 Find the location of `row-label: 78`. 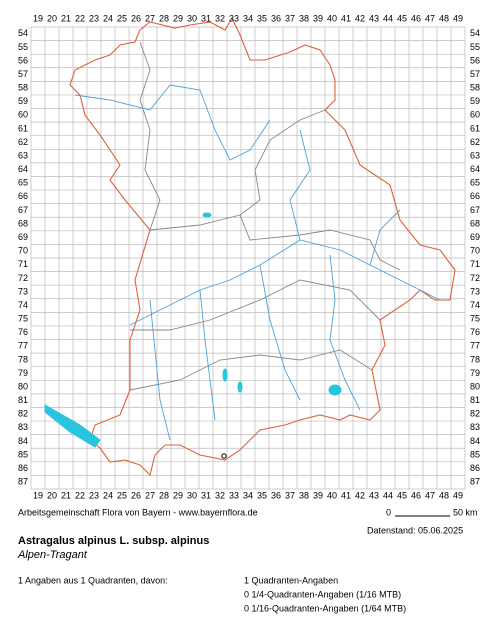

row-label: 78 is located at coordinates (23, 359).